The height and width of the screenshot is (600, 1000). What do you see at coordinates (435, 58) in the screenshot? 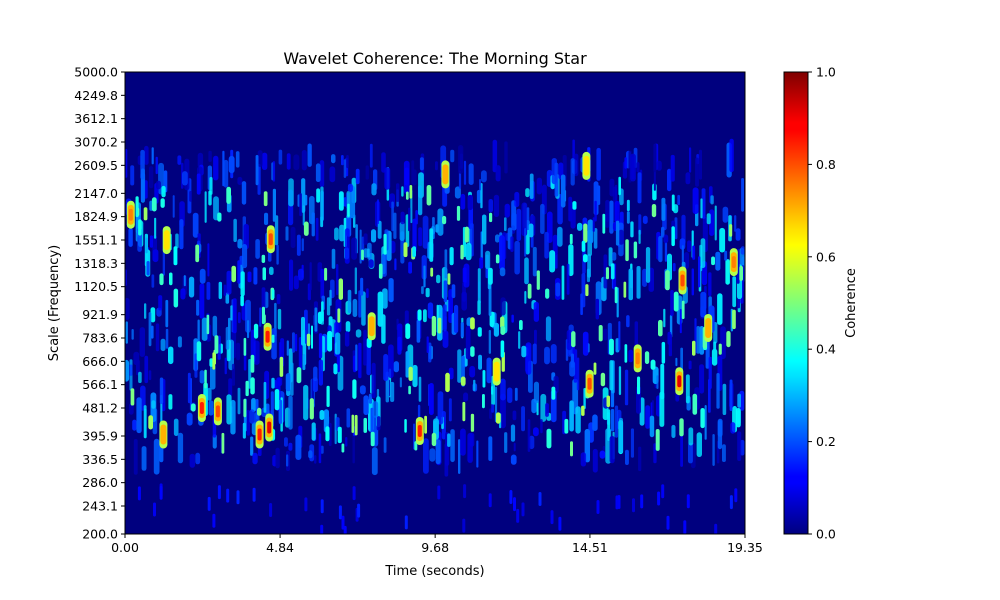
I see `chart-title: Wavelet Coherence: The Morning Star` at bounding box center [435, 58].